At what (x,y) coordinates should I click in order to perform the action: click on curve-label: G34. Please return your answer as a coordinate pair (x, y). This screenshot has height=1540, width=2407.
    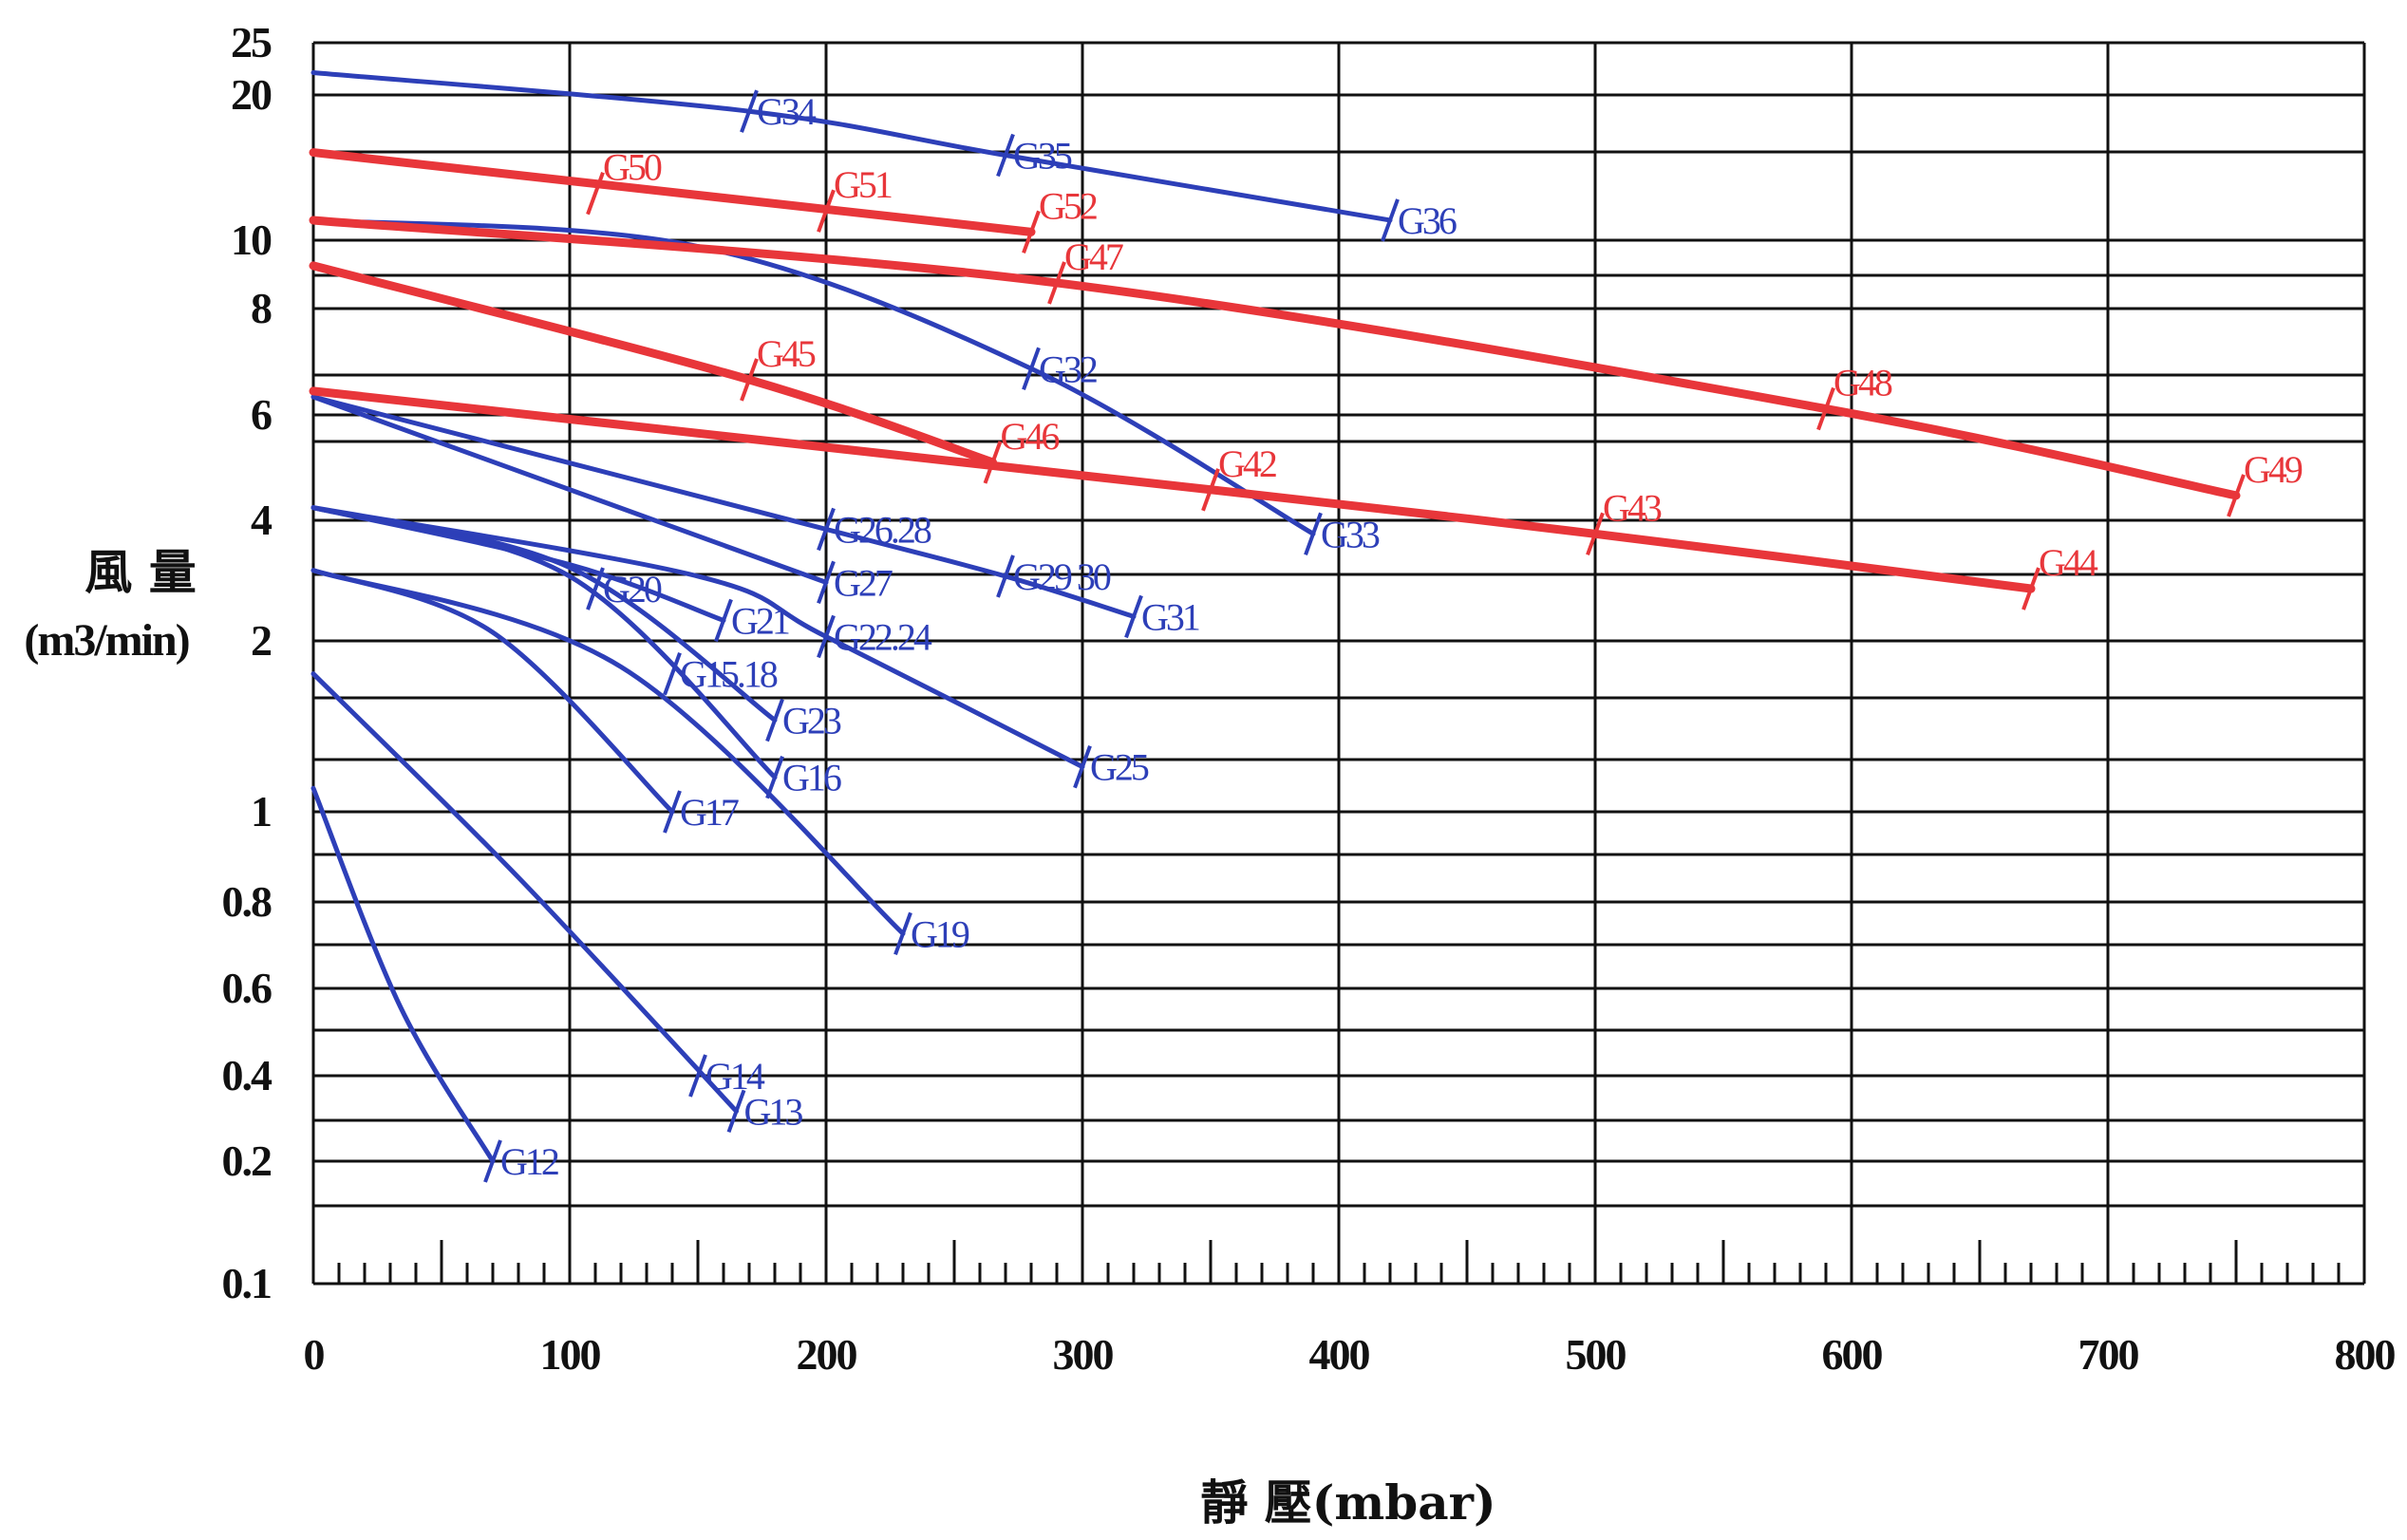
    Looking at the image, I should click on (787, 112).